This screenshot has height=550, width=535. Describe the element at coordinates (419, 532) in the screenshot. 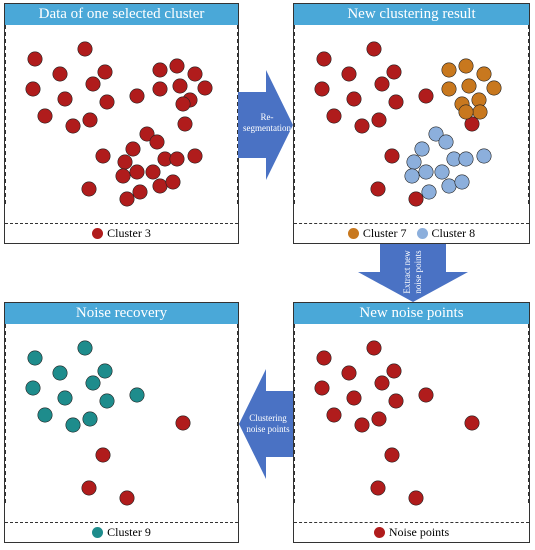

I see `legend-label: Noise points` at that location.